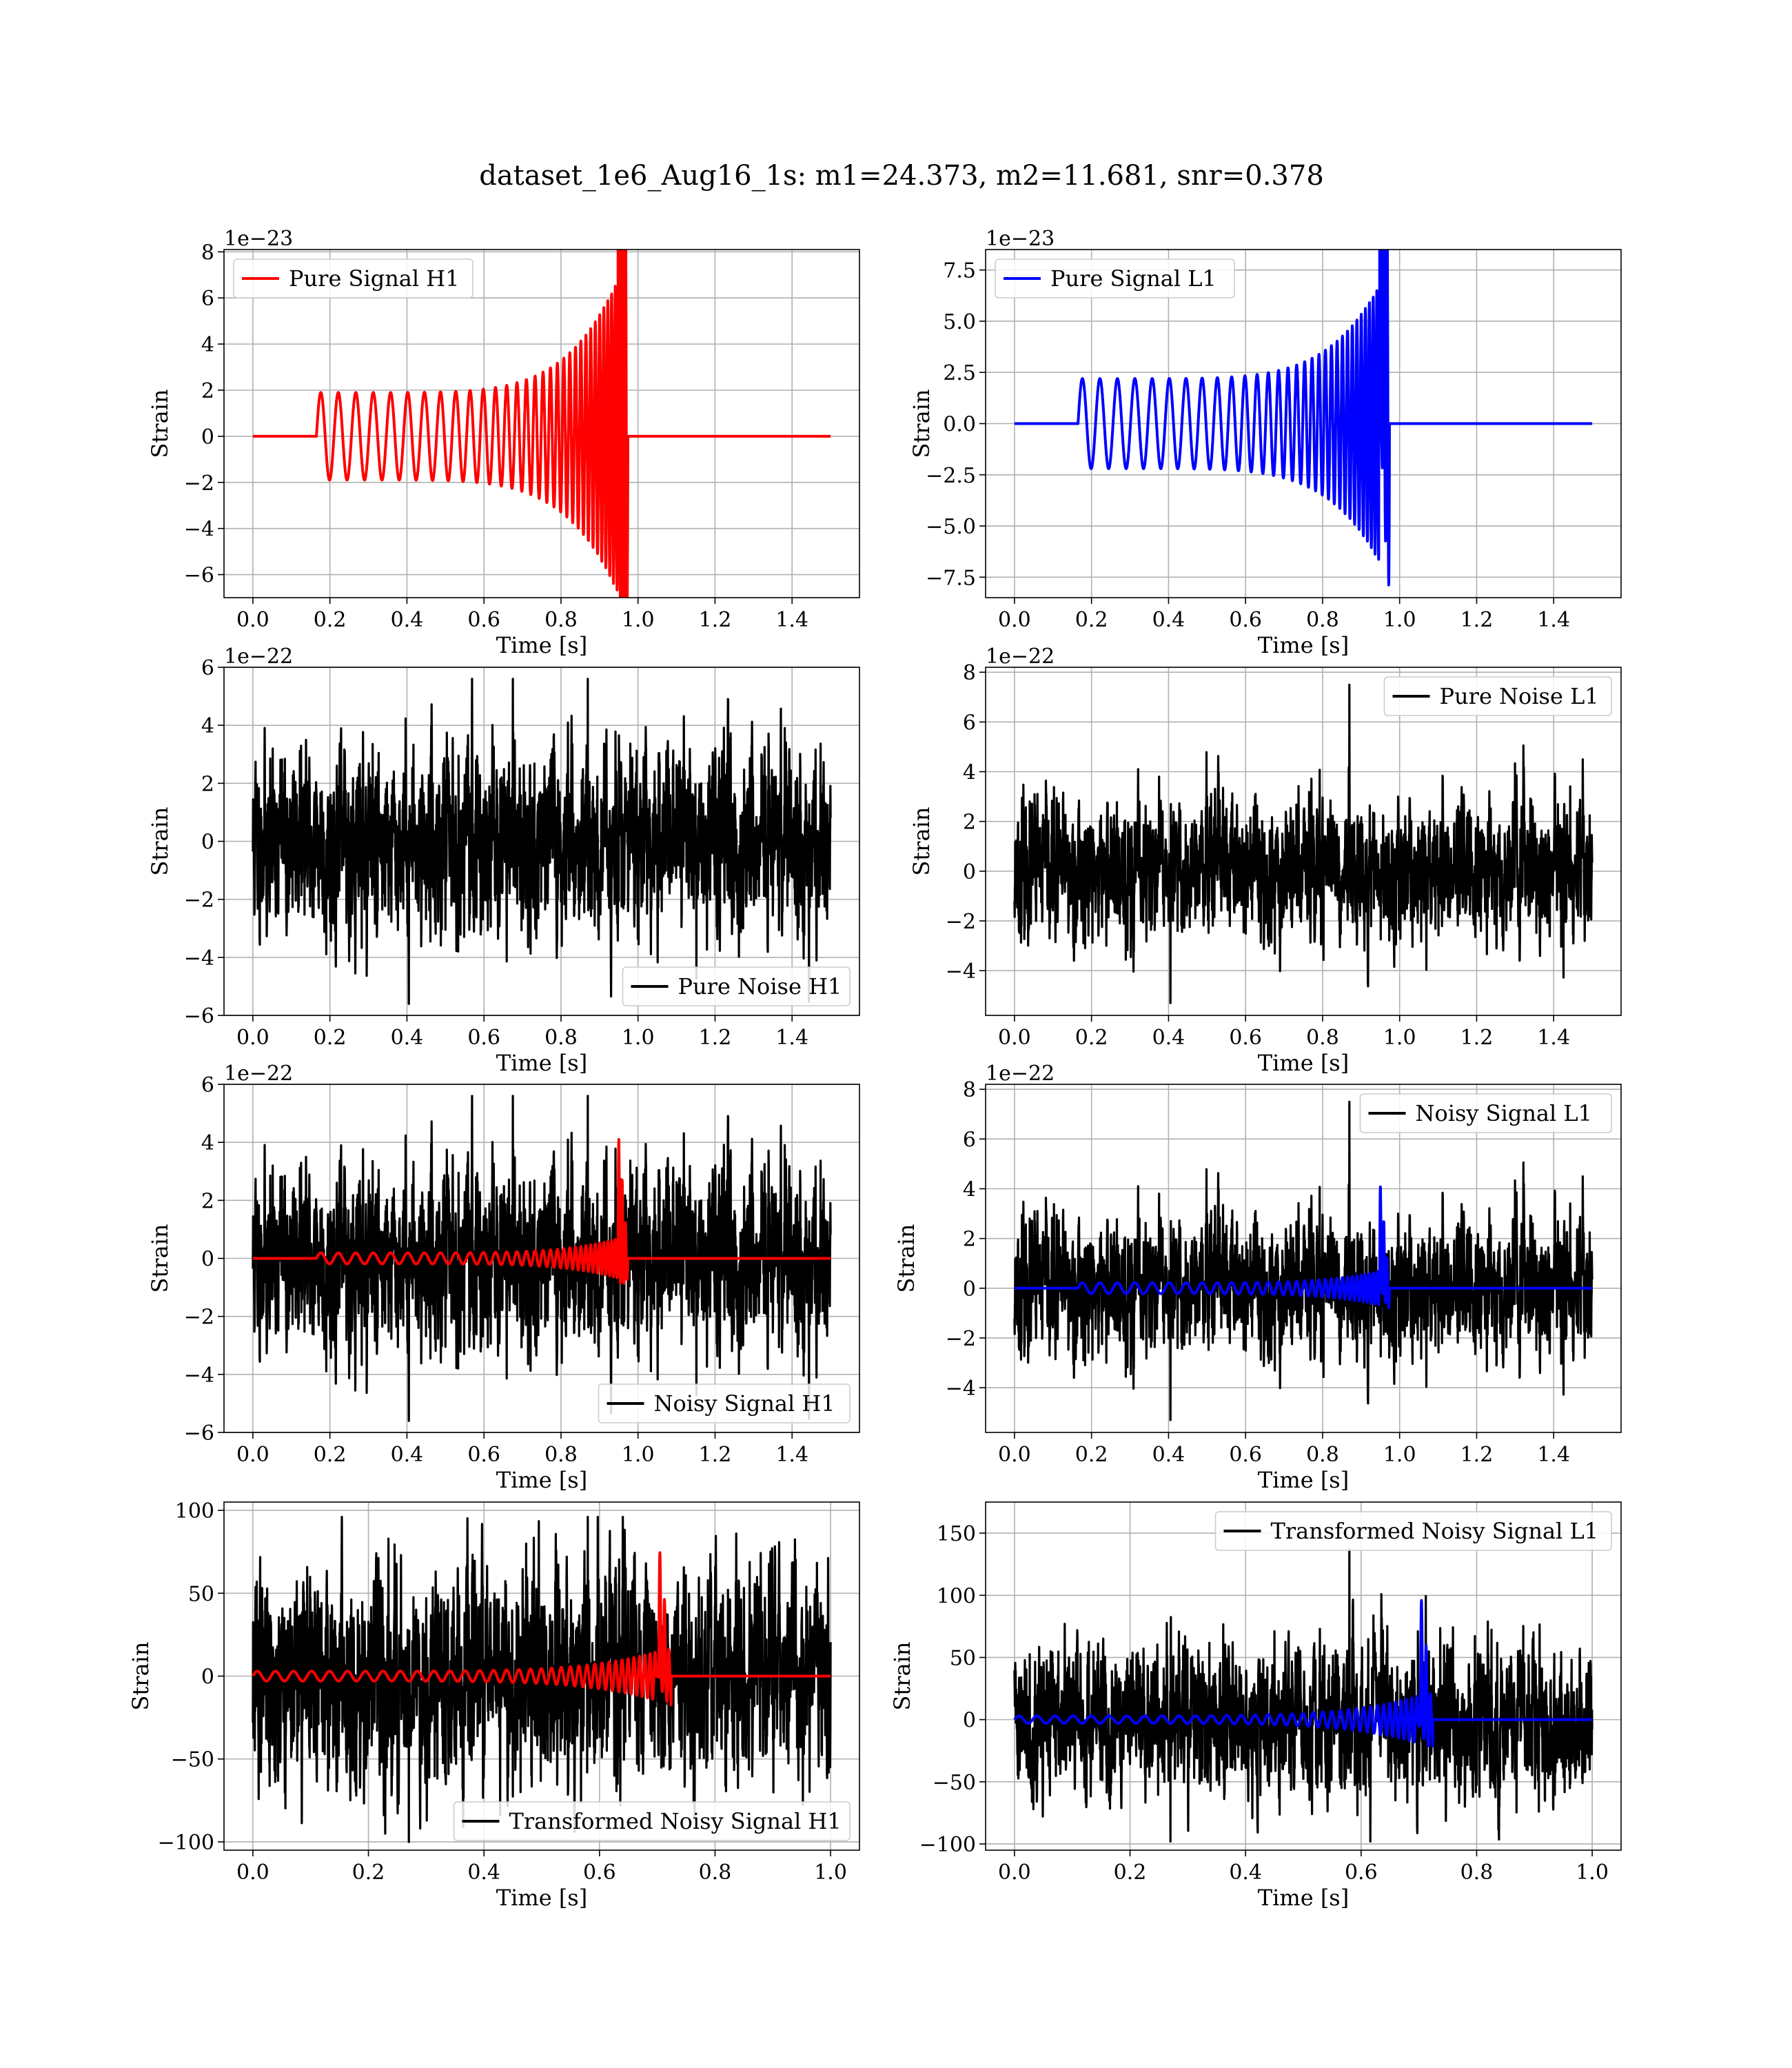 Image resolution: width=1792 pixels, height=2068 pixels. I want to click on y-tick-label: −5.0, so click(951, 527).